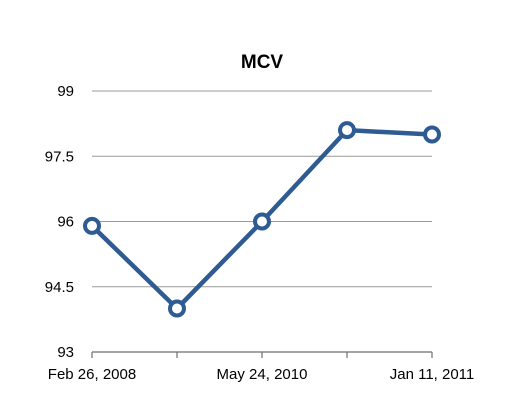  I want to click on x-tick-label: Feb 26, 2008, so click(92, 374).